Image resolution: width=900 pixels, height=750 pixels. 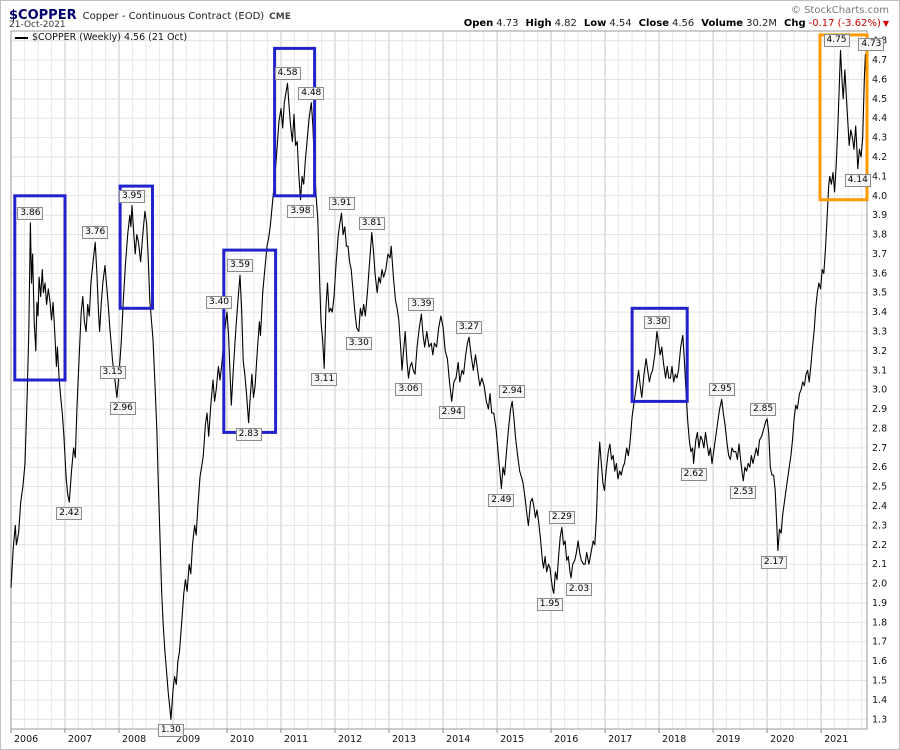 What do you see at coordinates (538, 23) in the screenshot?
I see `stat-label-high: High` at bounding box center [538, 23].